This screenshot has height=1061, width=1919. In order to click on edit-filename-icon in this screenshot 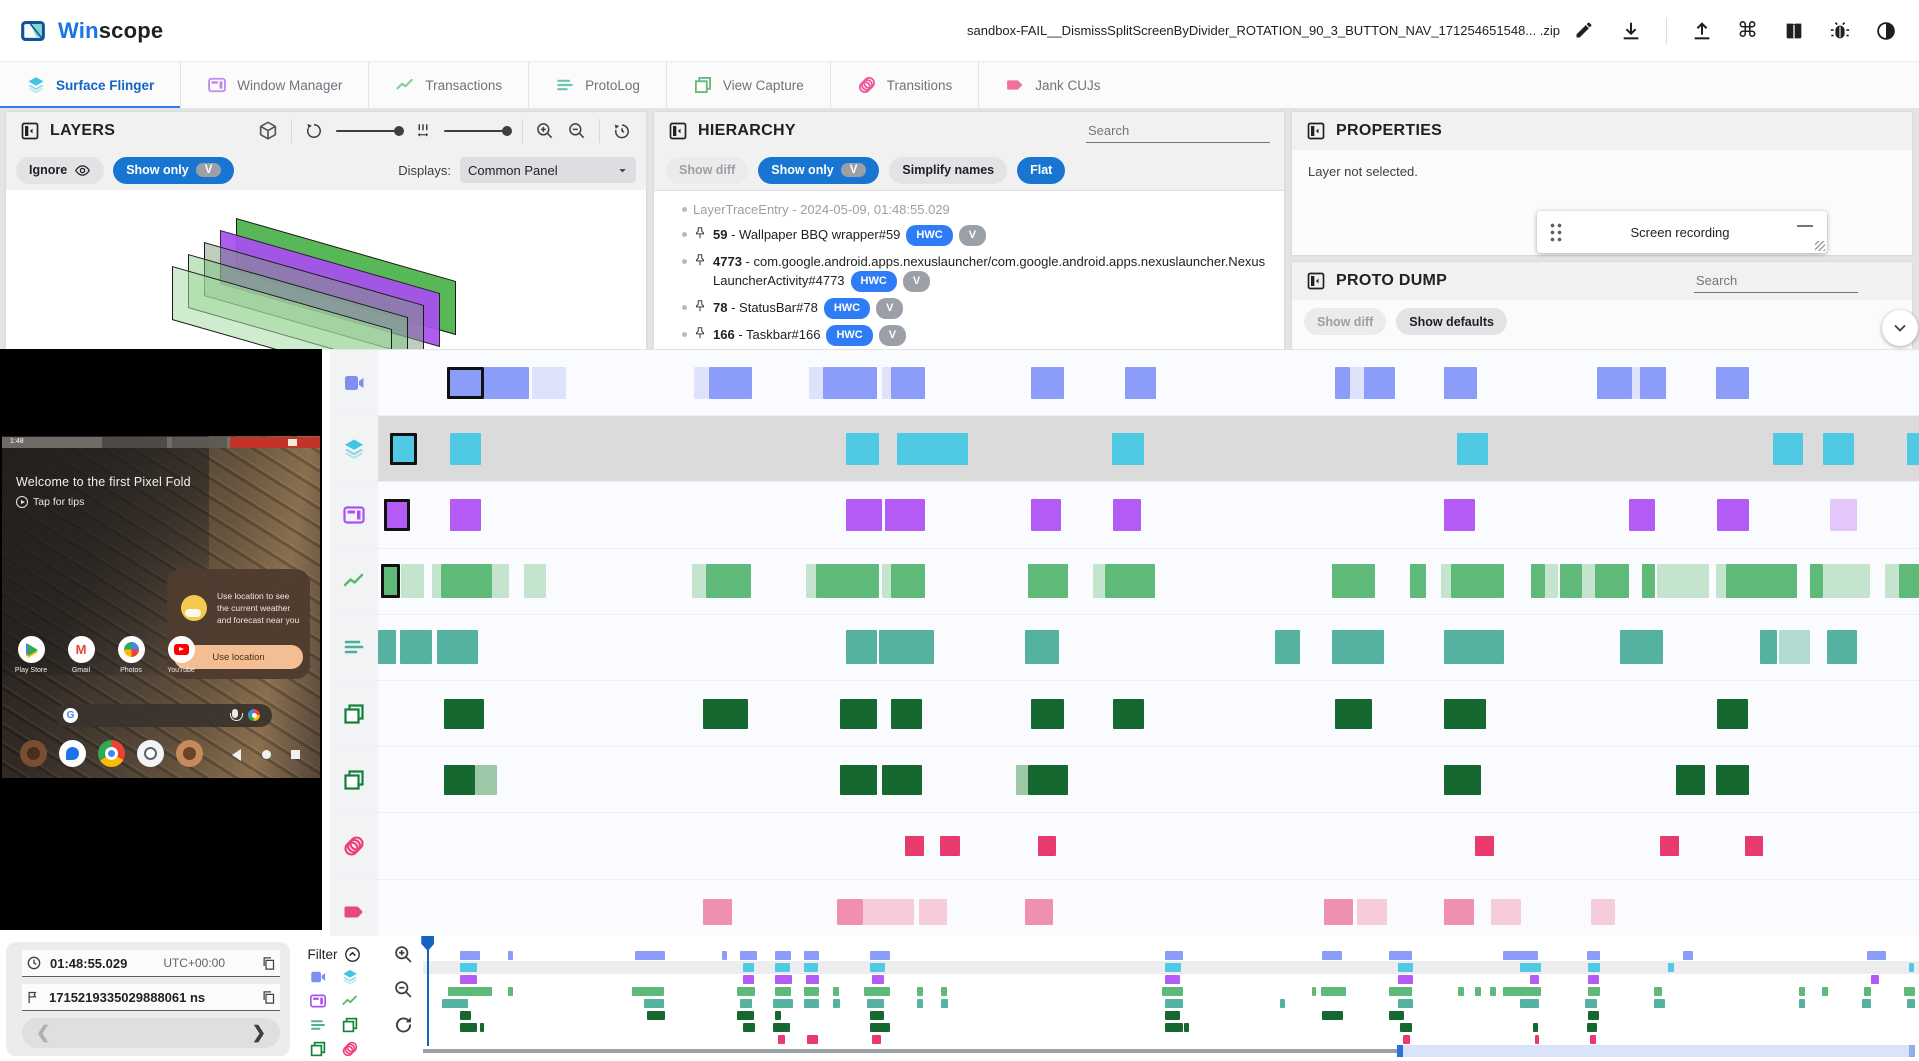, I will do `click(1585, 31)`.